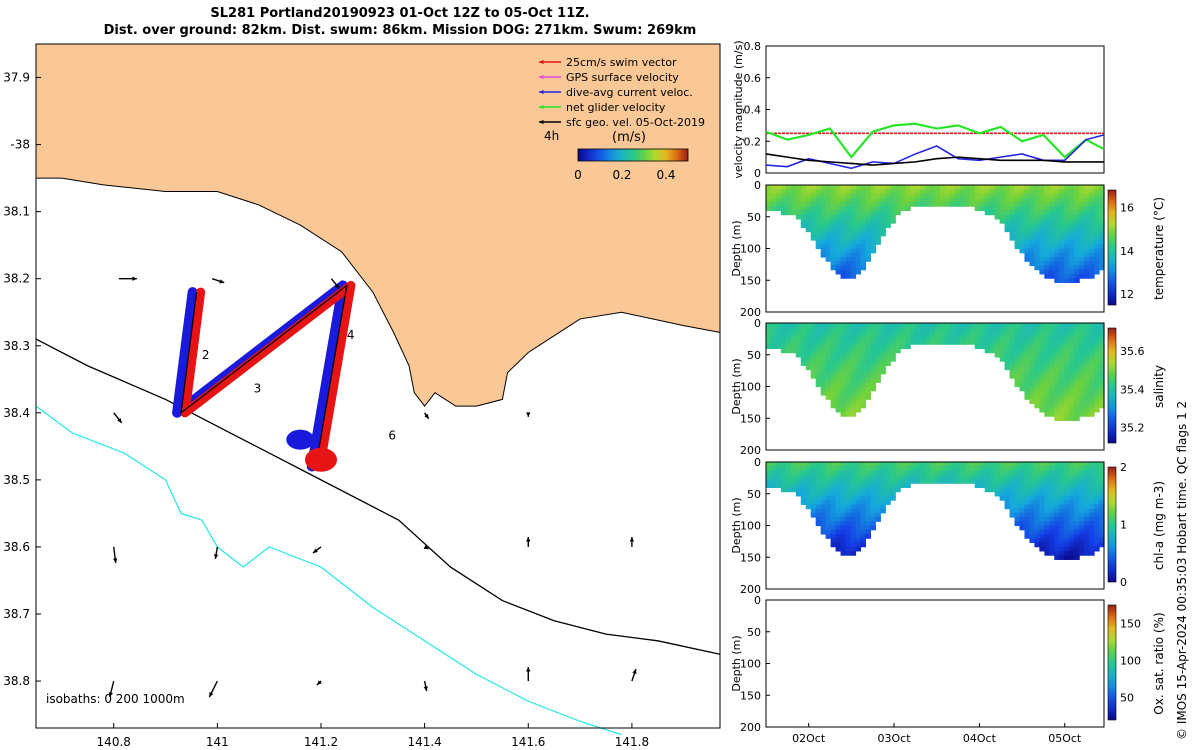 This screenshot has width=1200, height=750. I want to click on geo-velocity-arrow-head, so click(110, 695).